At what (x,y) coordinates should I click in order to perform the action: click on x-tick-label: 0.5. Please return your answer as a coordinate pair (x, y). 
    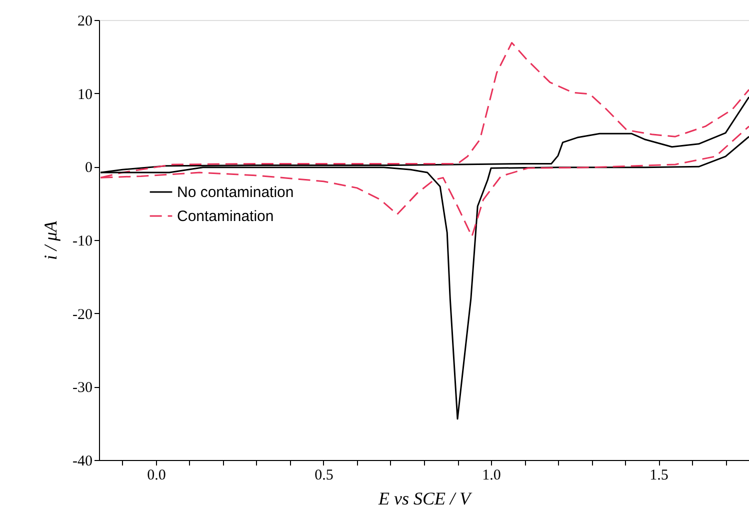
    Looking at the image, I should click on (324, 476).